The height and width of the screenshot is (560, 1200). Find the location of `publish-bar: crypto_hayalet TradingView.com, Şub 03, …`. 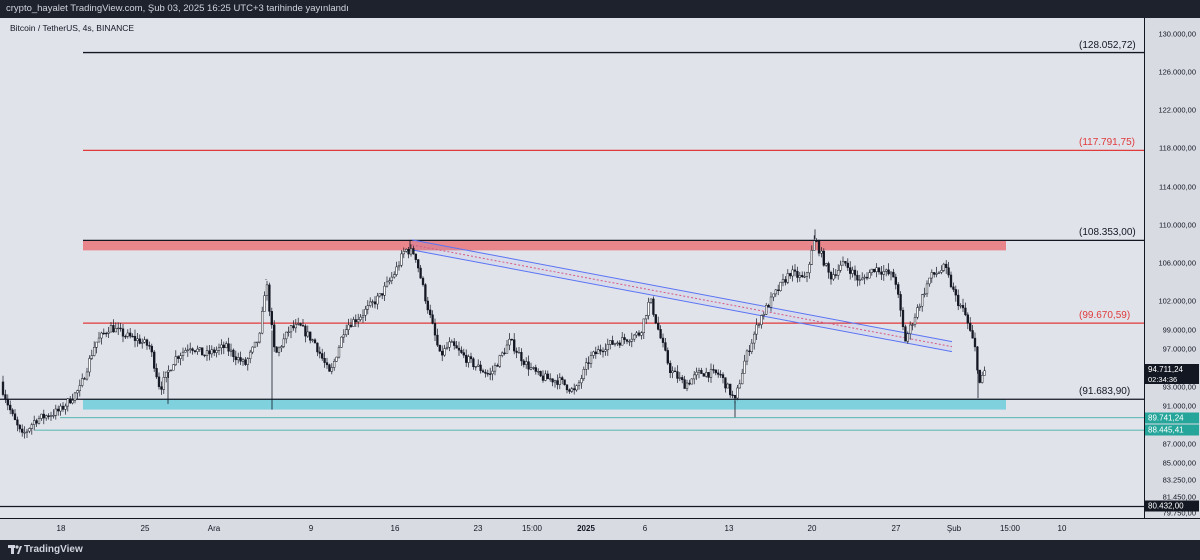

publish-bar: crypto_hayalet TradingView.com, Şub 03, … is located at coordinates (600, 9).